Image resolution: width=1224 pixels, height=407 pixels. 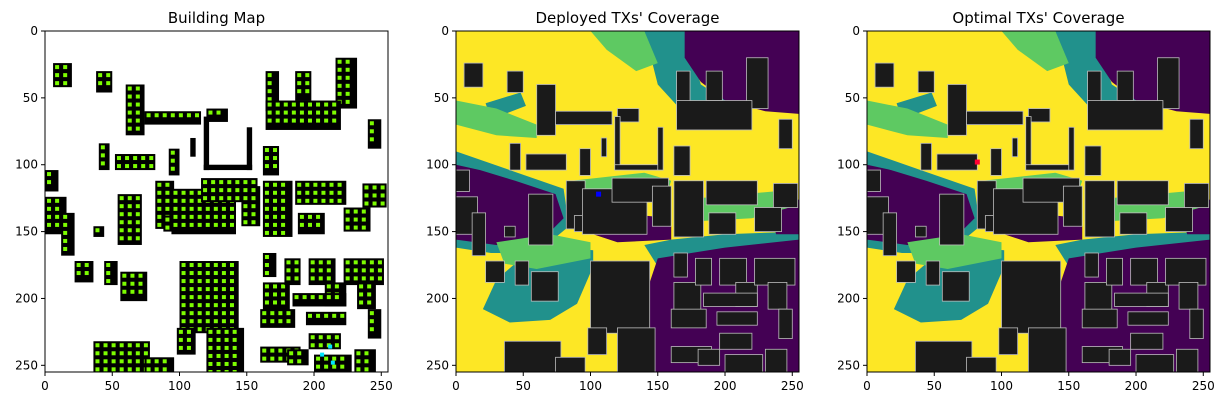 I want to click on coverage-strong, so click(x=954, y=252).